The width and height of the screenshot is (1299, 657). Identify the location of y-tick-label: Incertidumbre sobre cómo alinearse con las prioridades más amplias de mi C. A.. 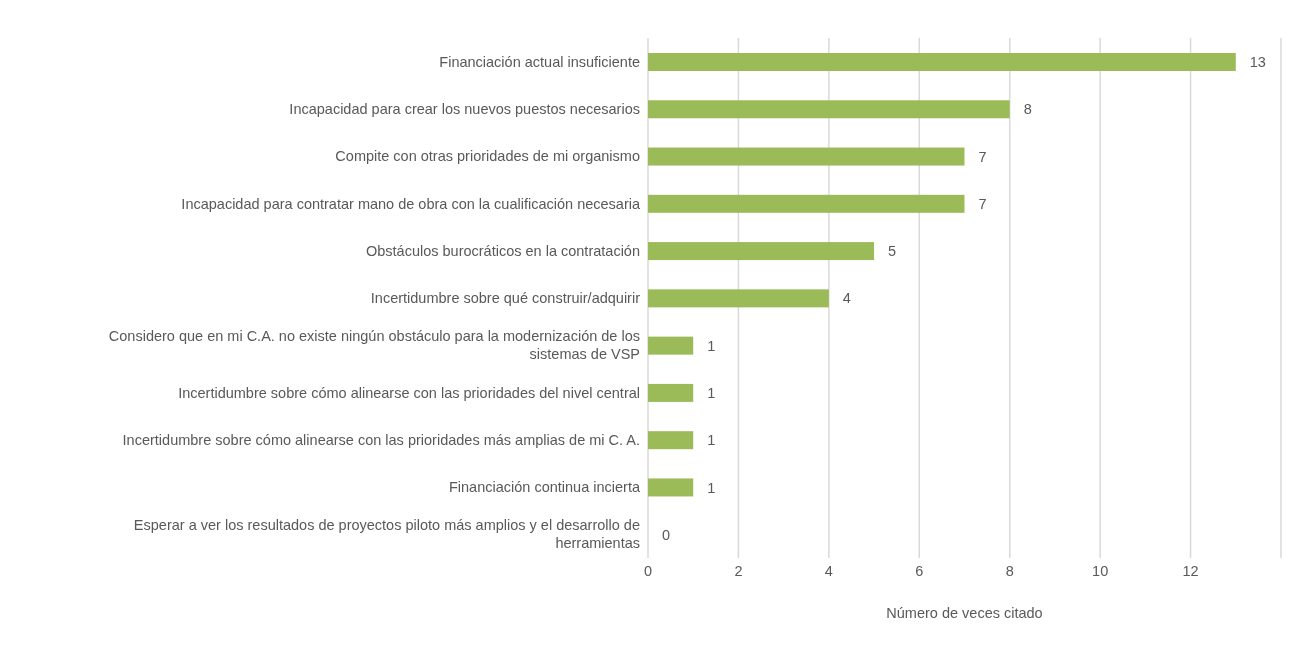
(381, 439).